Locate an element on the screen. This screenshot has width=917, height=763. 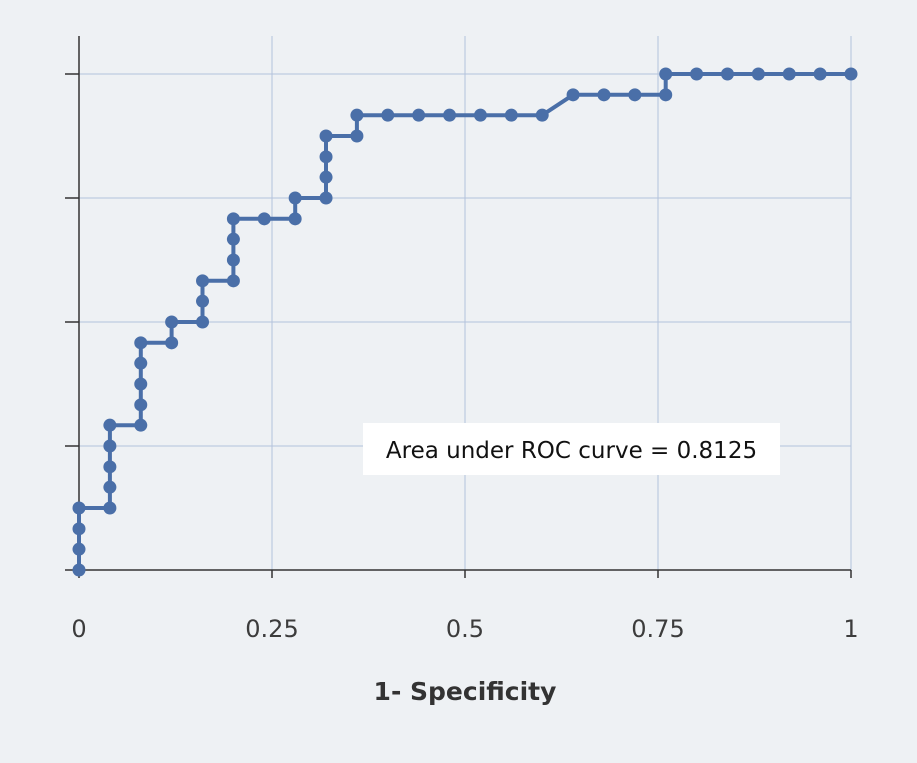
x-tick-label: 0 is located at coordinates (78, 629).